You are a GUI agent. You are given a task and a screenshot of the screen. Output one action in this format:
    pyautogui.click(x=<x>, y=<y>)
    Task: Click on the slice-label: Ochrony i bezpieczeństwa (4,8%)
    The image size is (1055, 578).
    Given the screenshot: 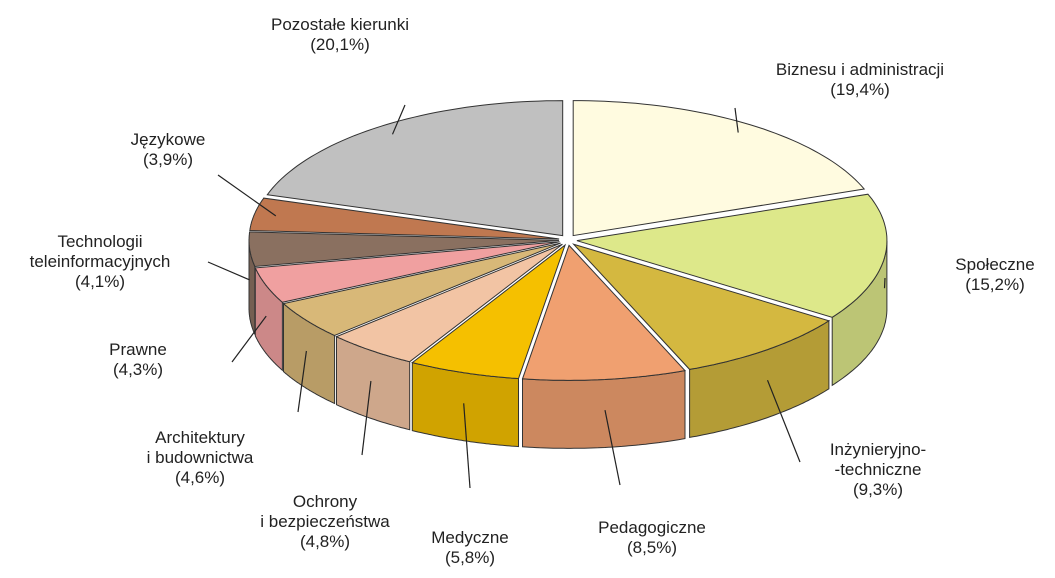 What is the action you would take?
    pyautogui.click(x=324, y=522)
    